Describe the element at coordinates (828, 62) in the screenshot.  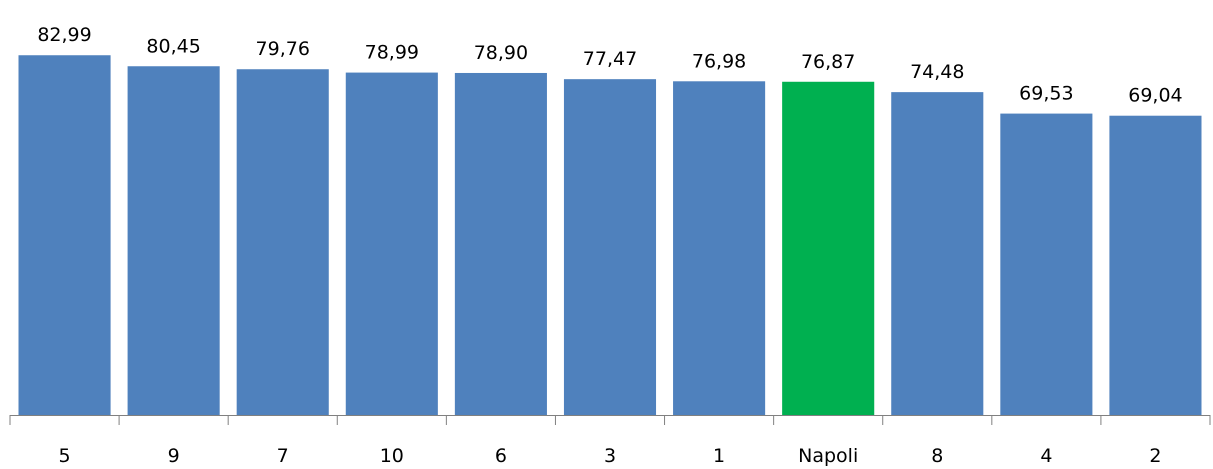
I see `data-label-napoli: 76,87` at that location.